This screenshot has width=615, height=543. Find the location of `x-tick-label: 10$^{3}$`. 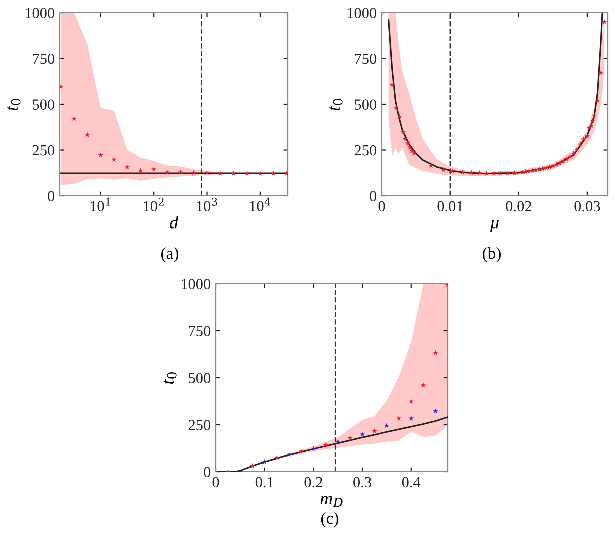

x-tick-label: 10$^{3}$ is located at coordinates (207, 205).